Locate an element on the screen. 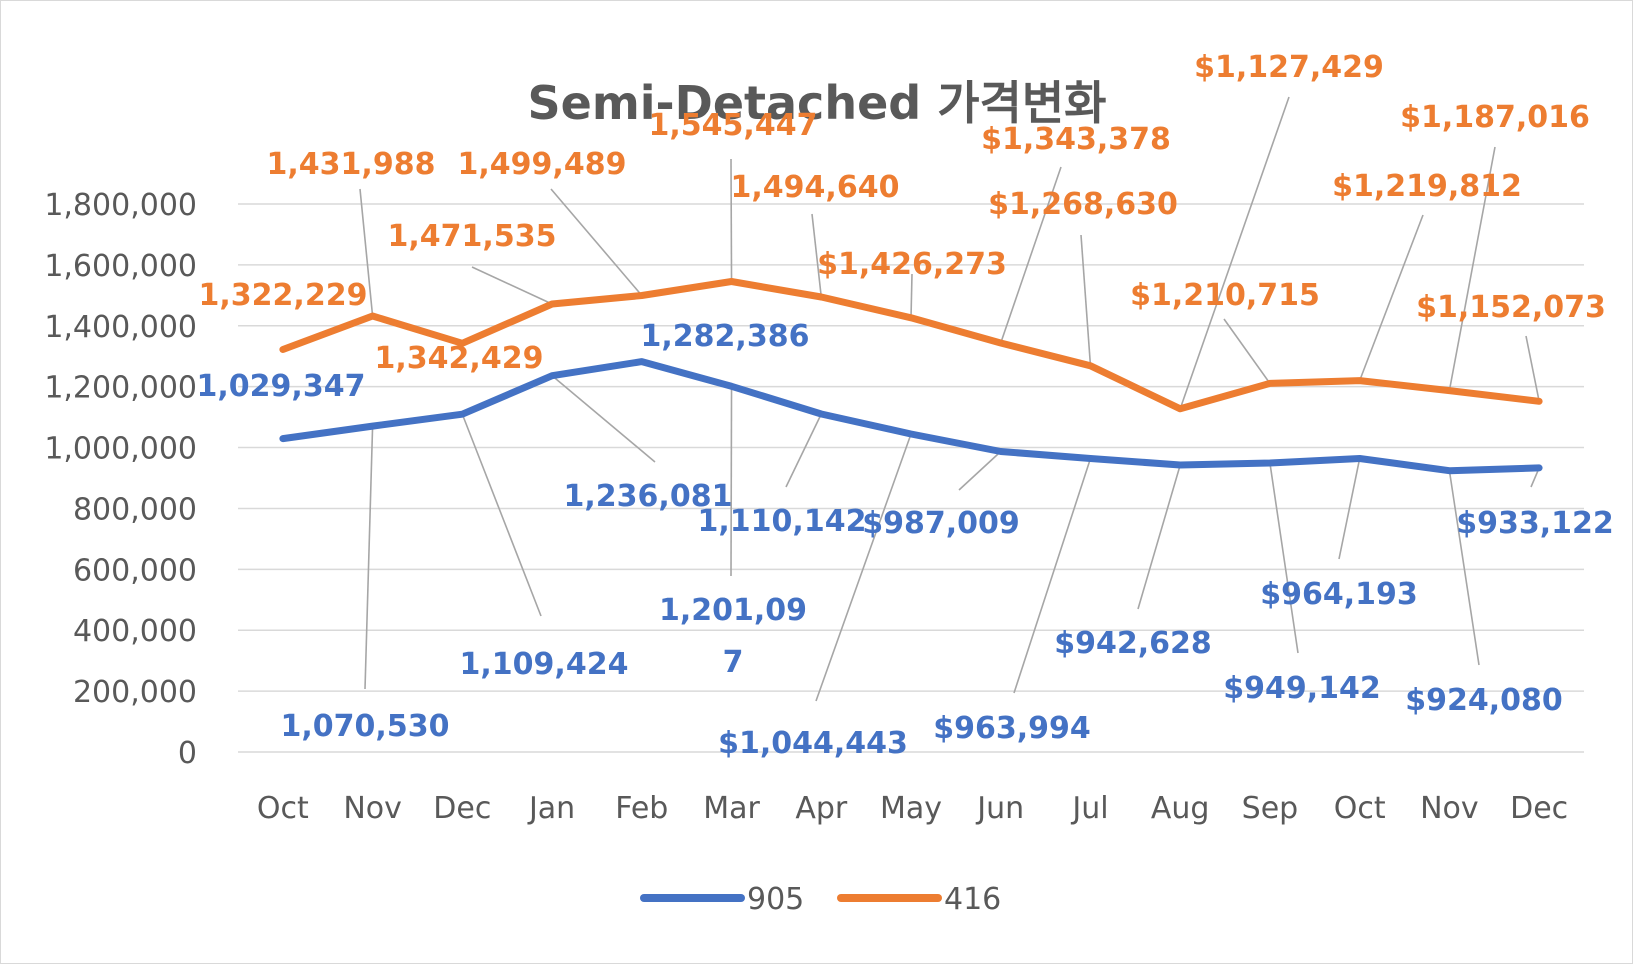 The image size is (1633, 965). data-label-905: $942,628 is located at coordinates (1133, 643).